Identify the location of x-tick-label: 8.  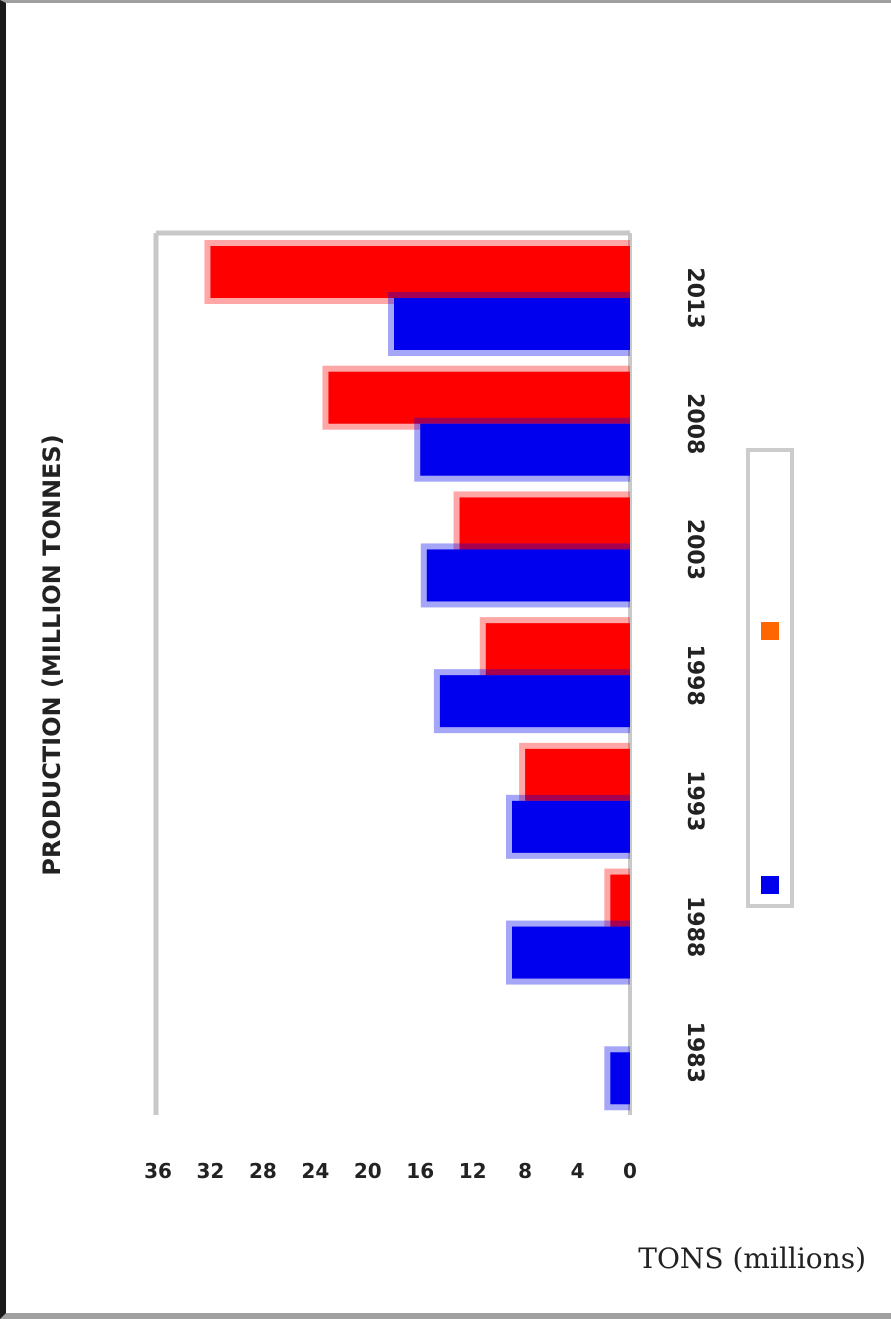
(525, 1171).